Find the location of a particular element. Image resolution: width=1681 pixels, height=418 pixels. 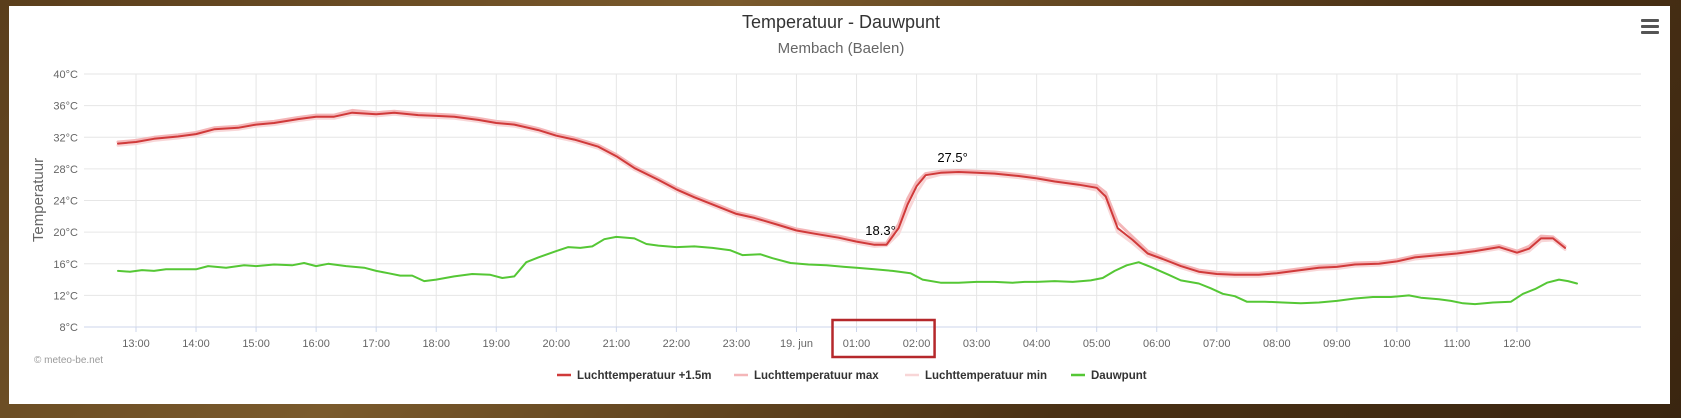

data-label: 27.5° is located at coordinates (952, 157).